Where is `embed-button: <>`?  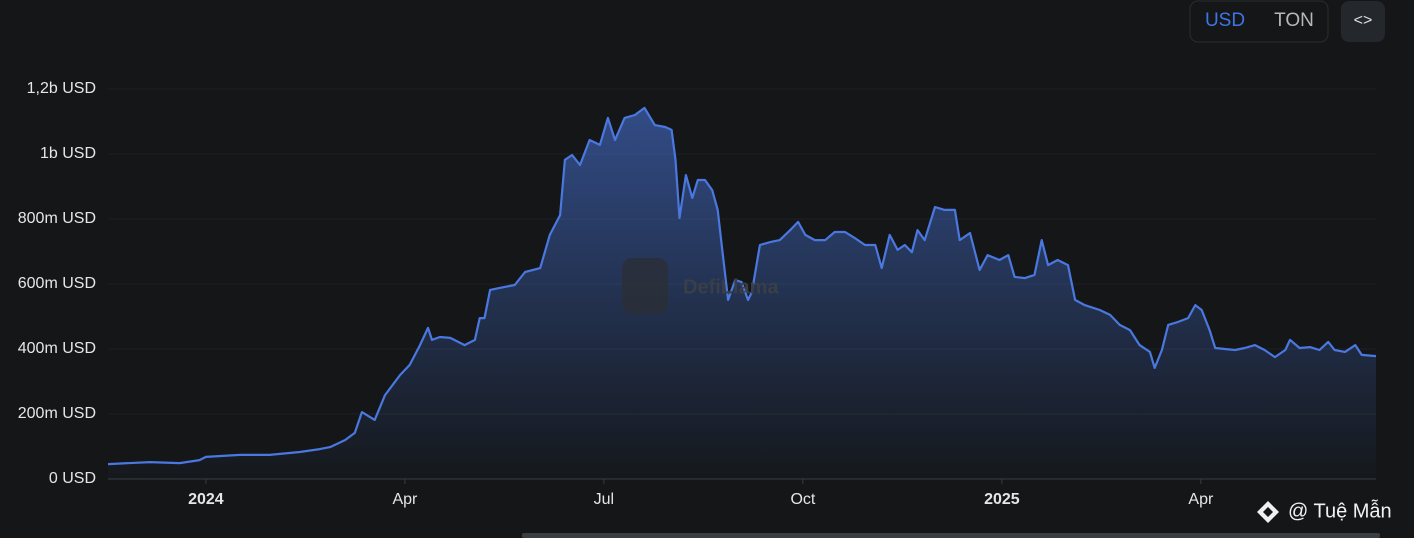 embed-button: <> is located at coordinates (1363, 20).